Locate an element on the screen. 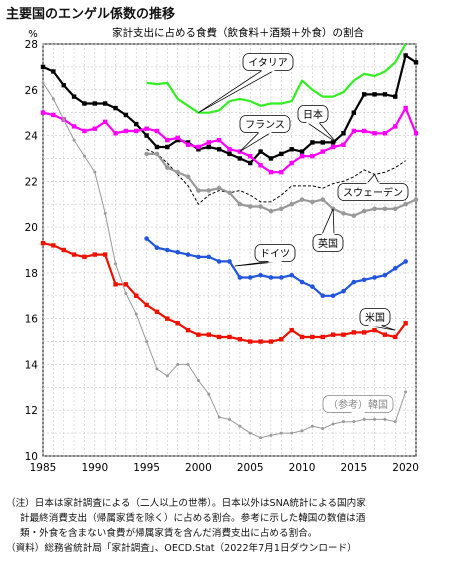 This screenshot has height=580, width=450. y-tick-label: 20 is located at coordinates (31, 228).